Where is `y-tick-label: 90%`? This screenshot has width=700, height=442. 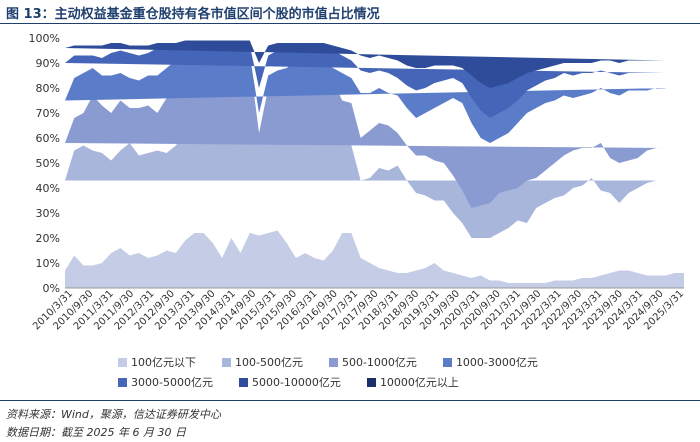 y-tick-label: 90% is located at coordinates (48, 63).